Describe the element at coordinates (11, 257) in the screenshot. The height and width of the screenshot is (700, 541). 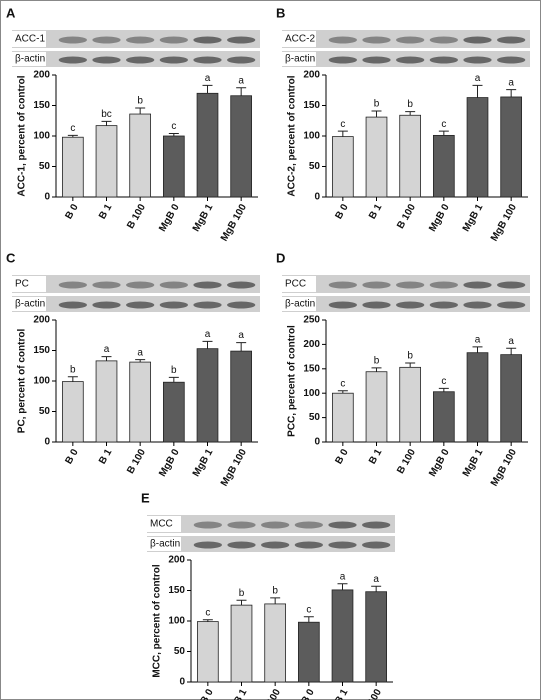
I see `panel-letter: C` at that location.